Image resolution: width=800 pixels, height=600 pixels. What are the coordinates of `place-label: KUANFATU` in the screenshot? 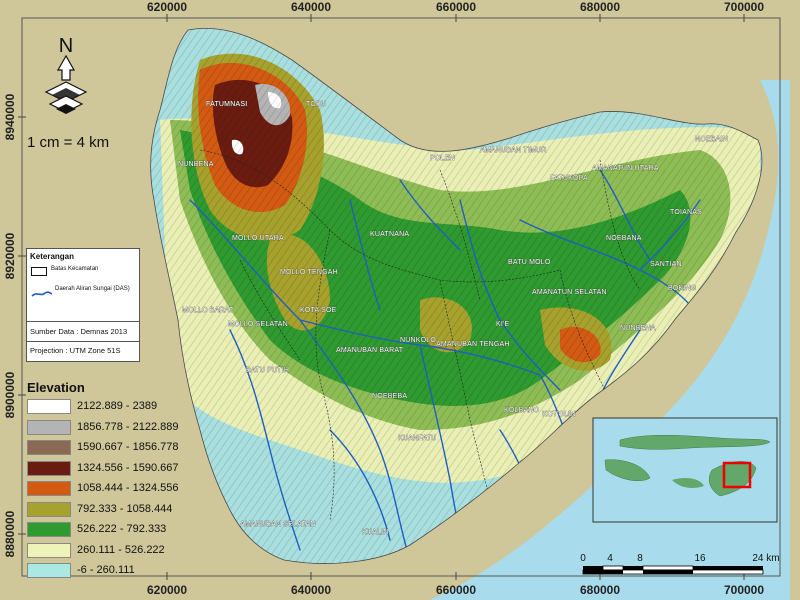 It's located at (417, 438).